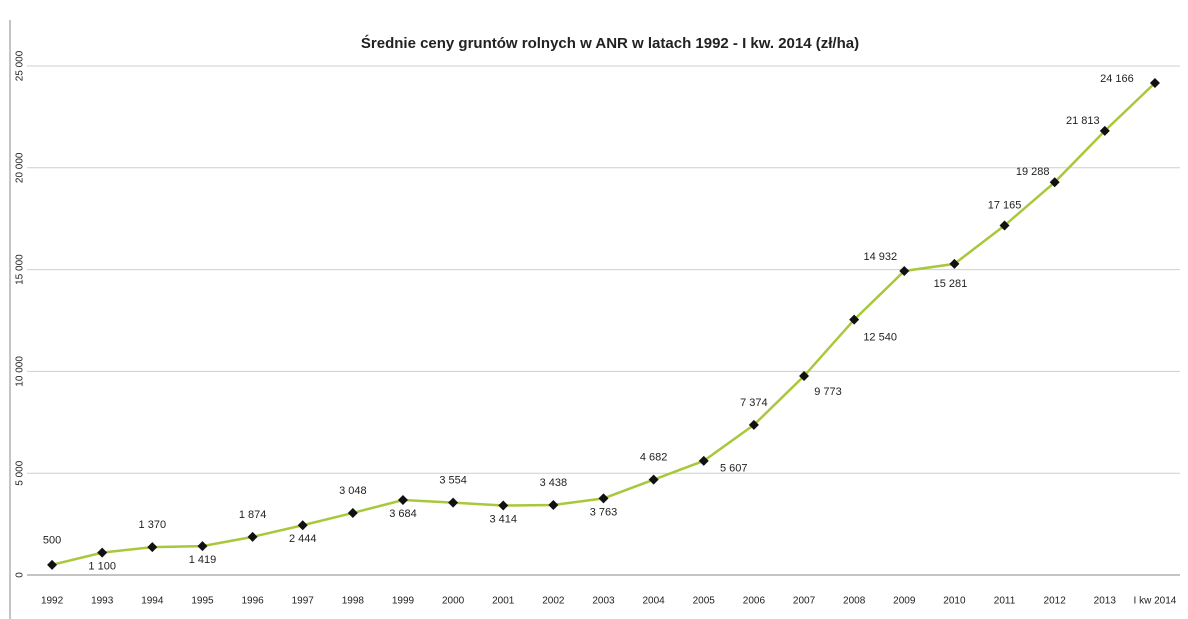 The image size is (1188, 619). I want to click on data-label: 9 773, so click(828, 392).